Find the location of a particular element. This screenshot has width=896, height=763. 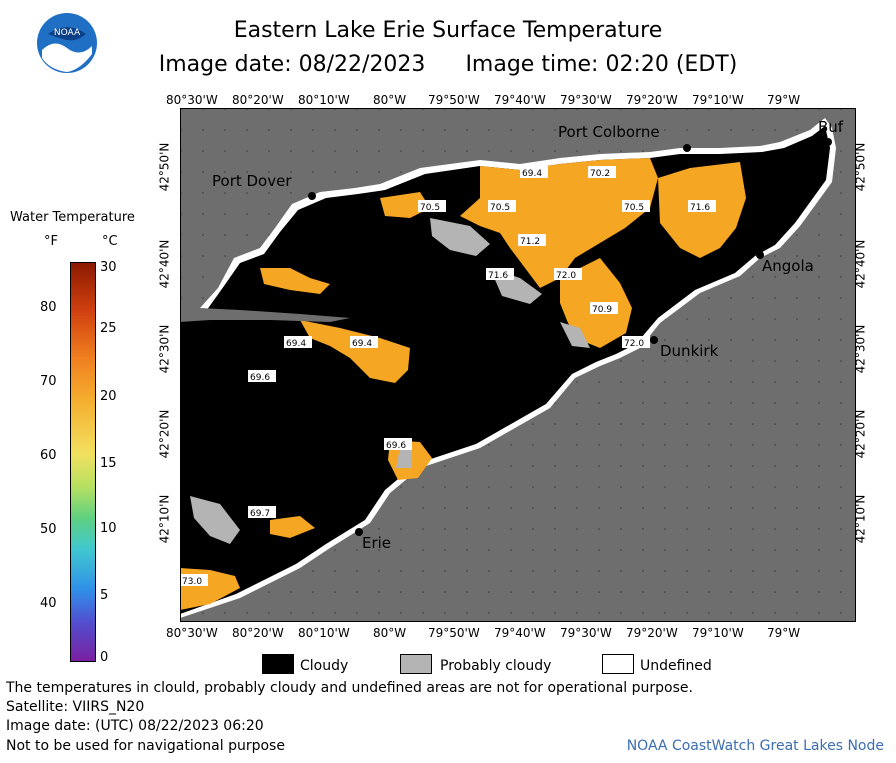

image-time: Image time: 02:20 (EDT) is located at coordinates (601, 64).